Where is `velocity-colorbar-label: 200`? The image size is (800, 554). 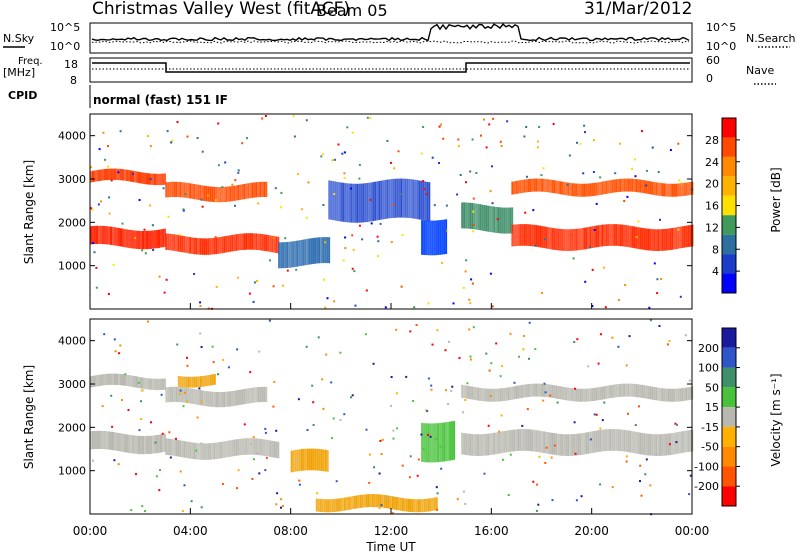 velocity-colorbar-label: 200 is located at coordinates (708, 348).